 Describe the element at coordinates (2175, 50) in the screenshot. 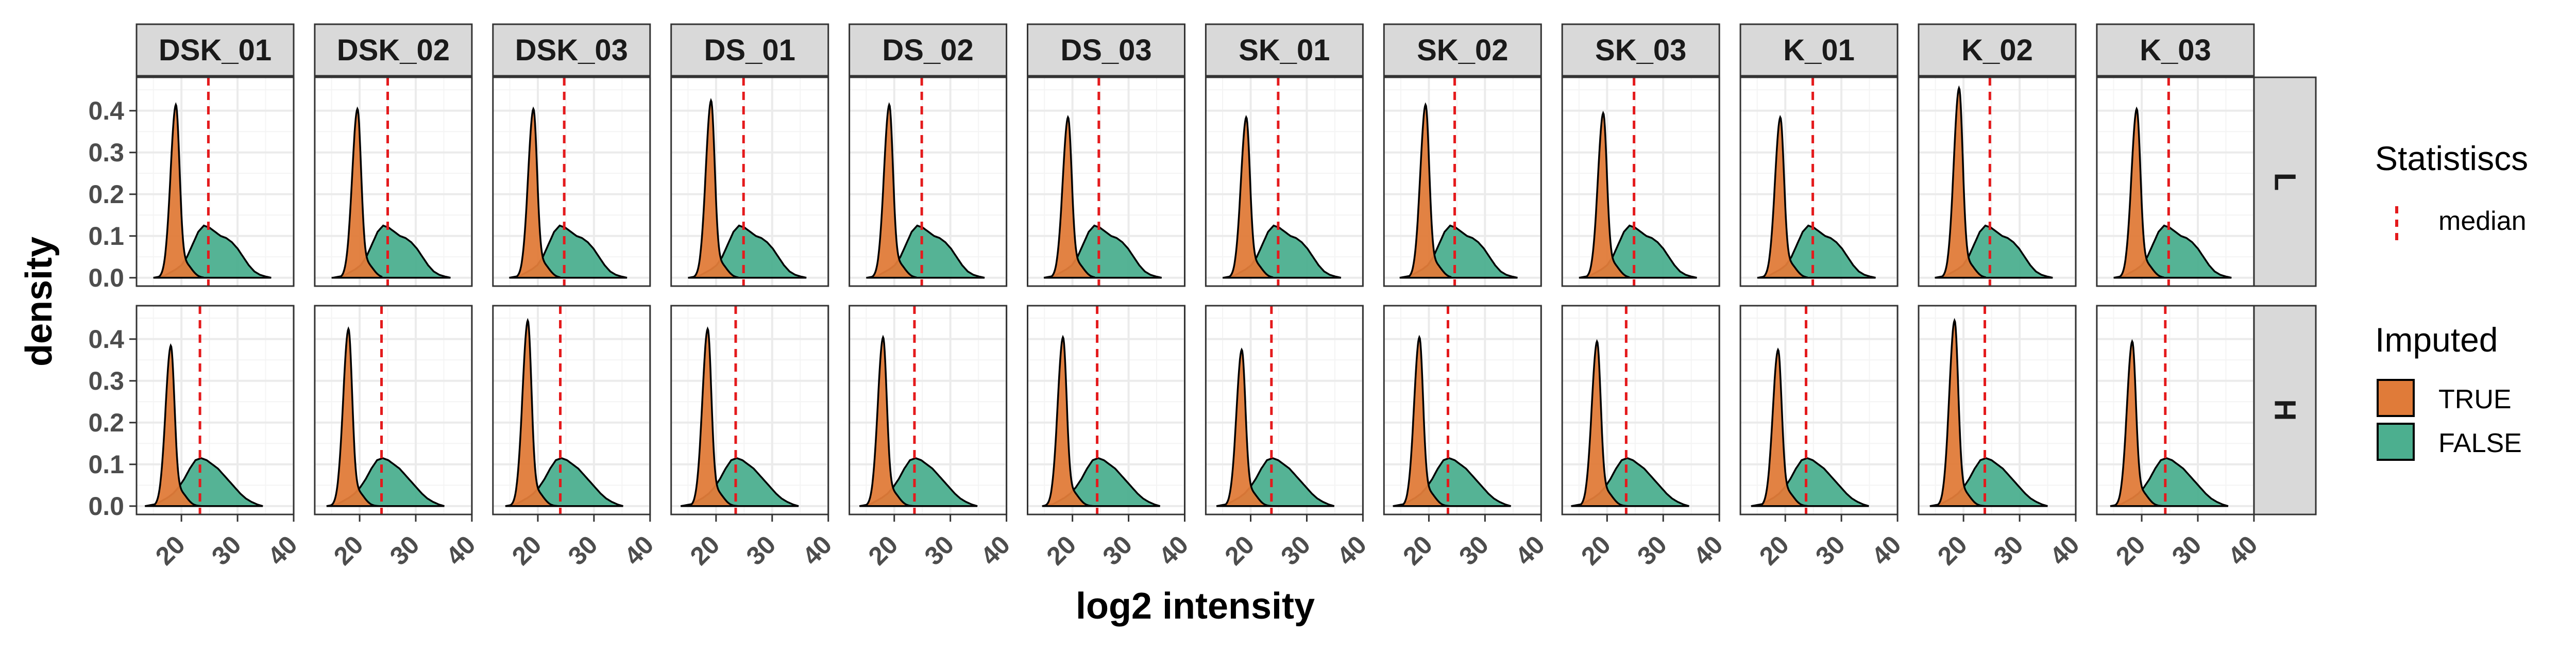

I see `column-strip-label: K_03` at that location.